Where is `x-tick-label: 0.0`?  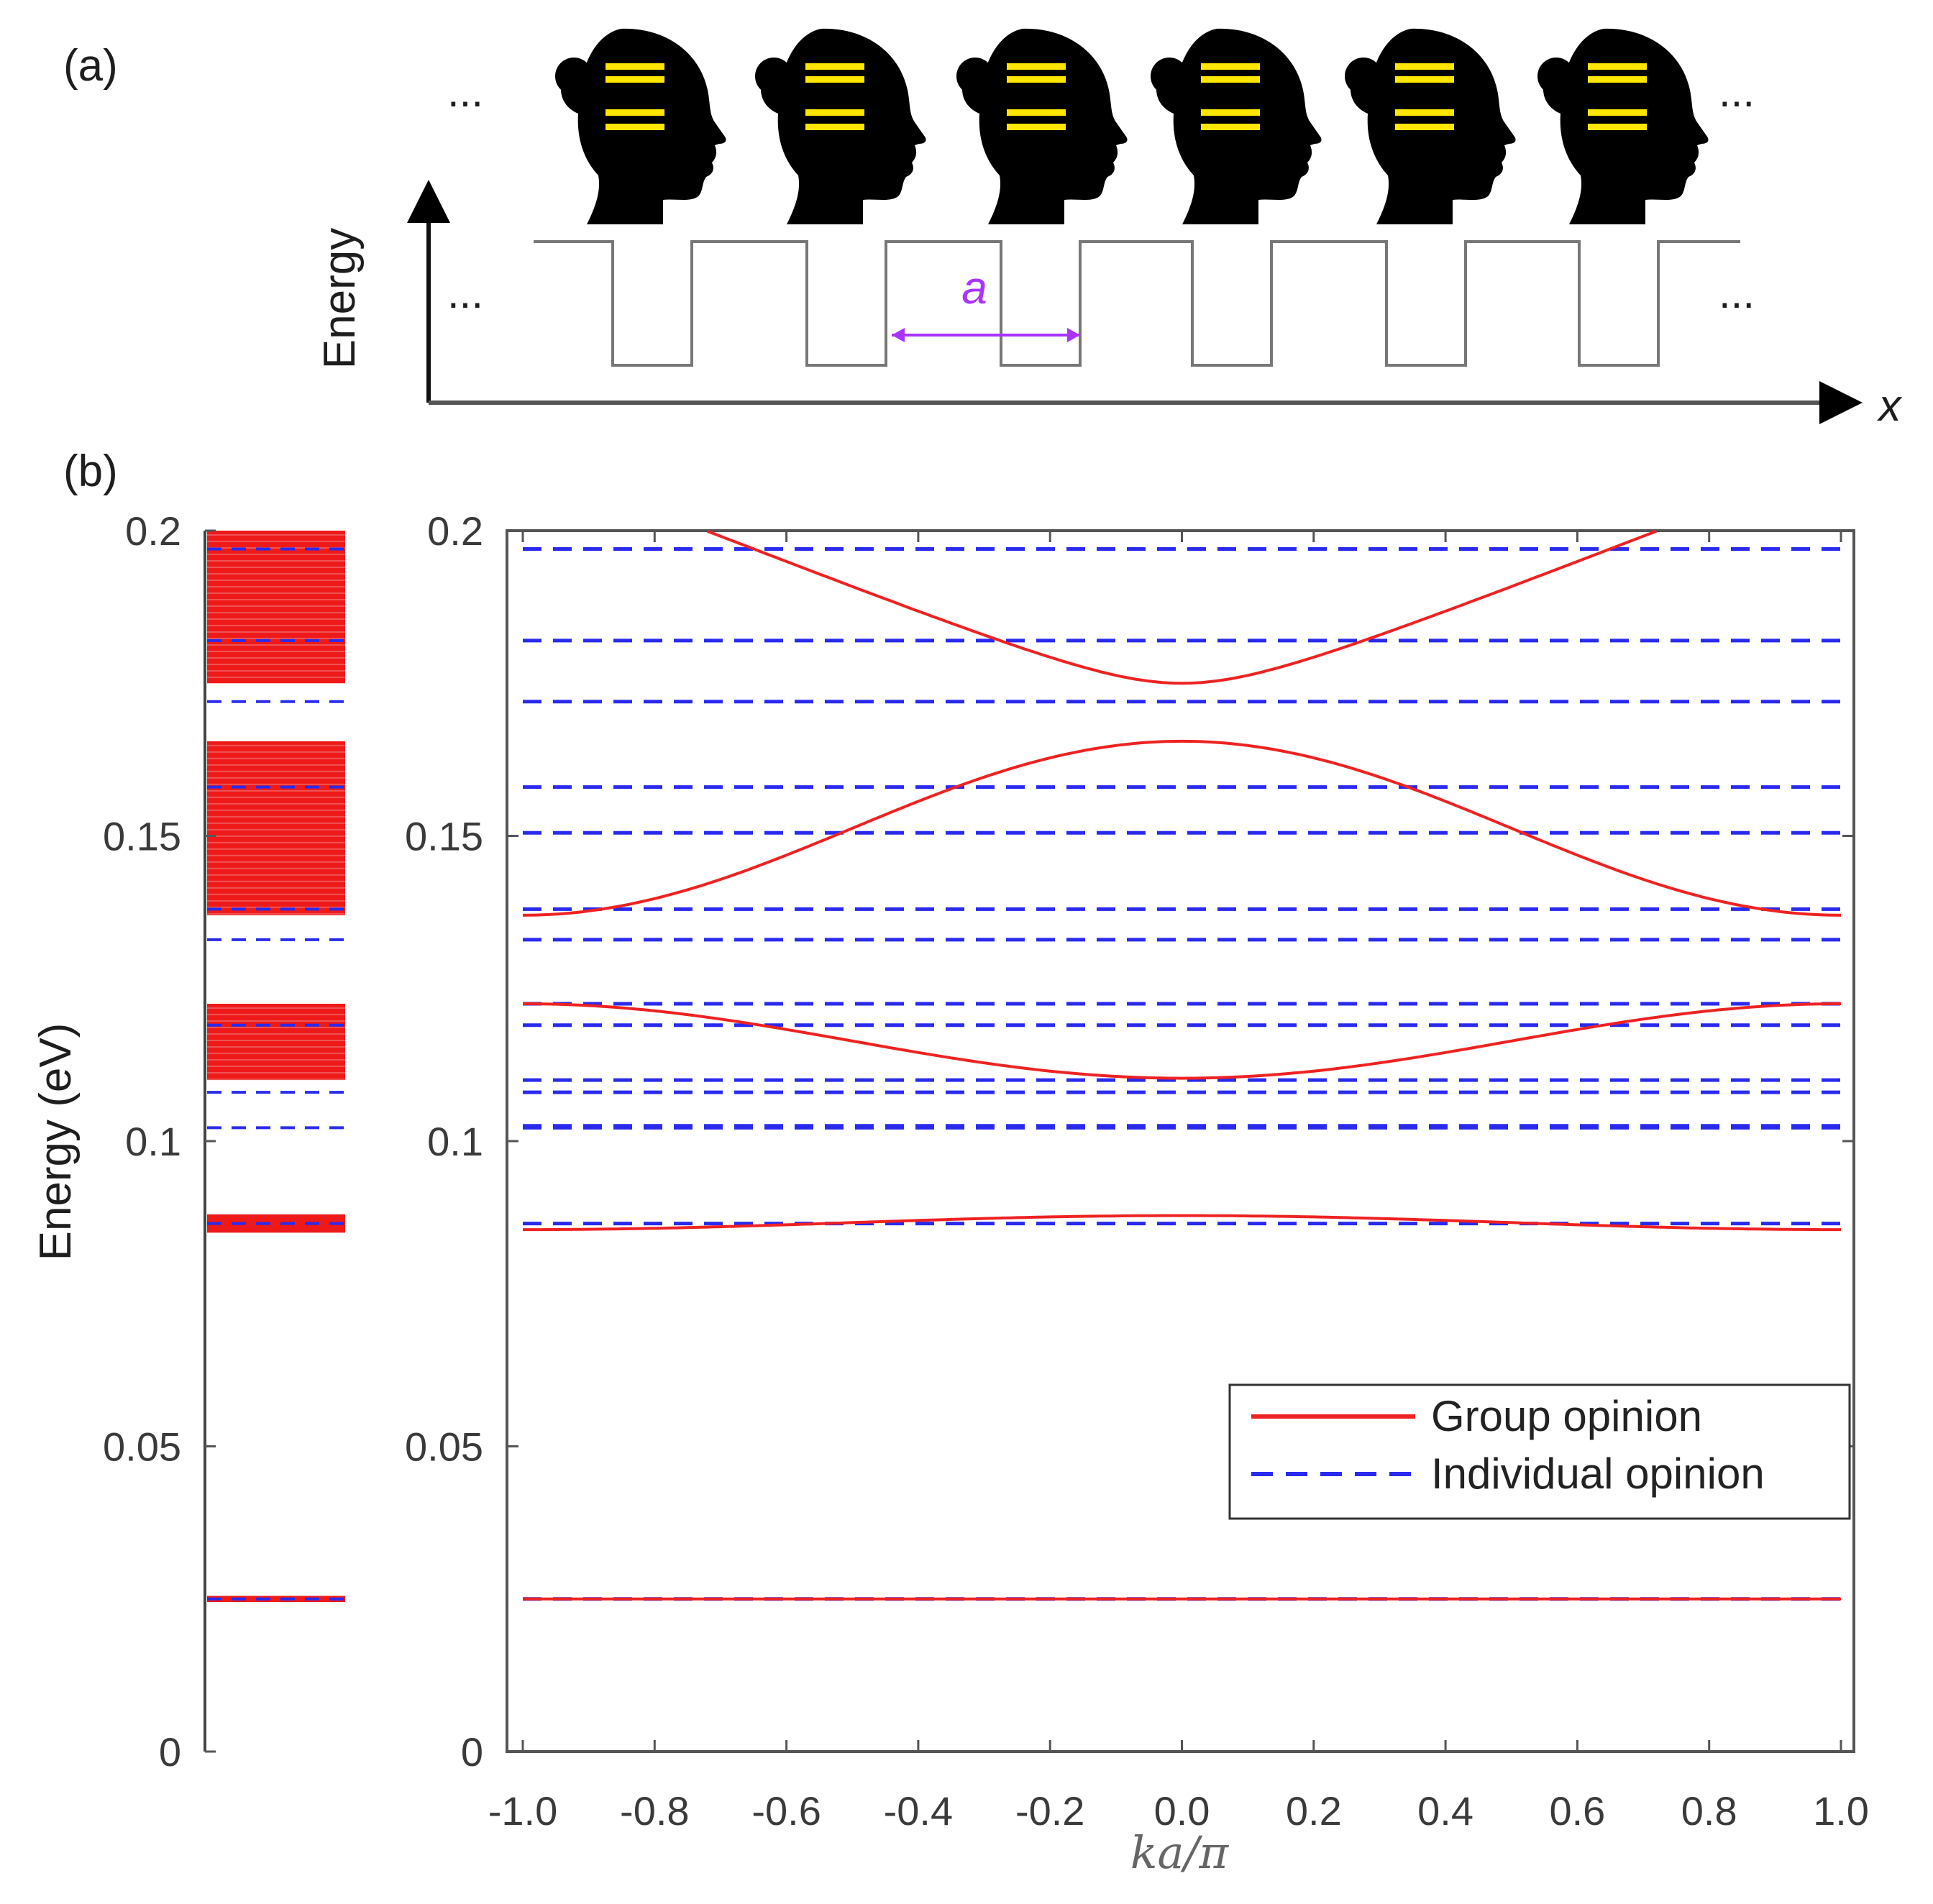
x-tick-label: 0.0 is located at coordinates (1182, 1811).